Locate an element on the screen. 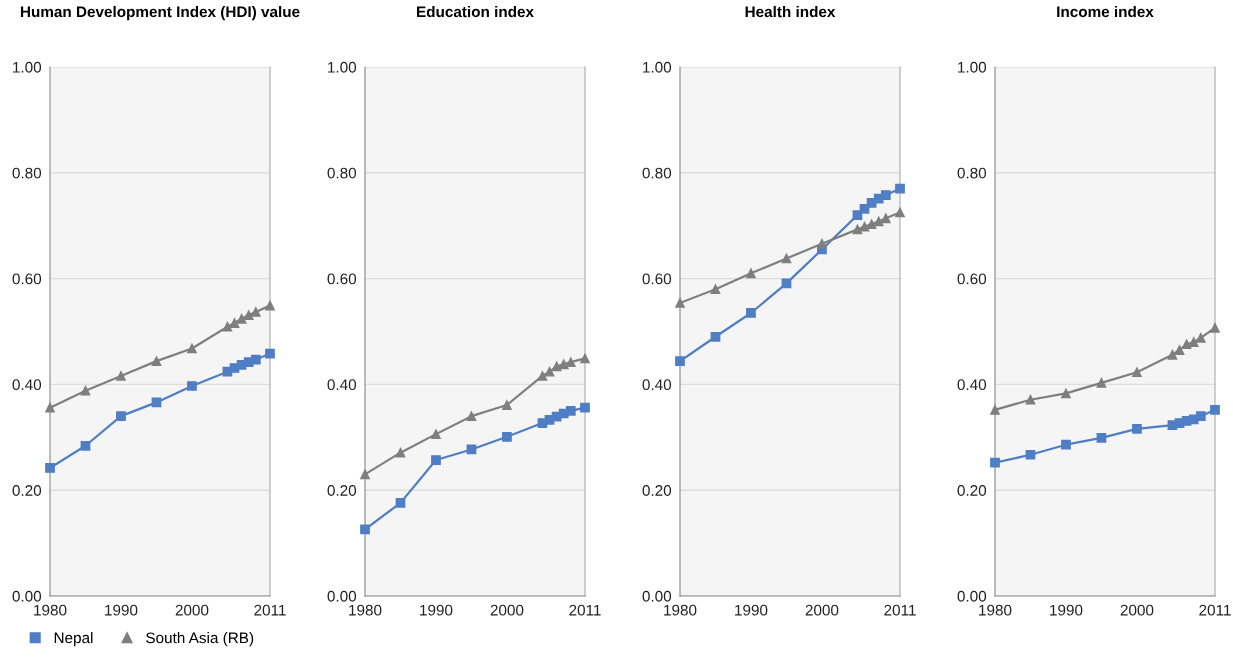 The width and height of the screenshot is (1233, 660). y-tick-label: 0.80 is located at coordinates (27, 173).